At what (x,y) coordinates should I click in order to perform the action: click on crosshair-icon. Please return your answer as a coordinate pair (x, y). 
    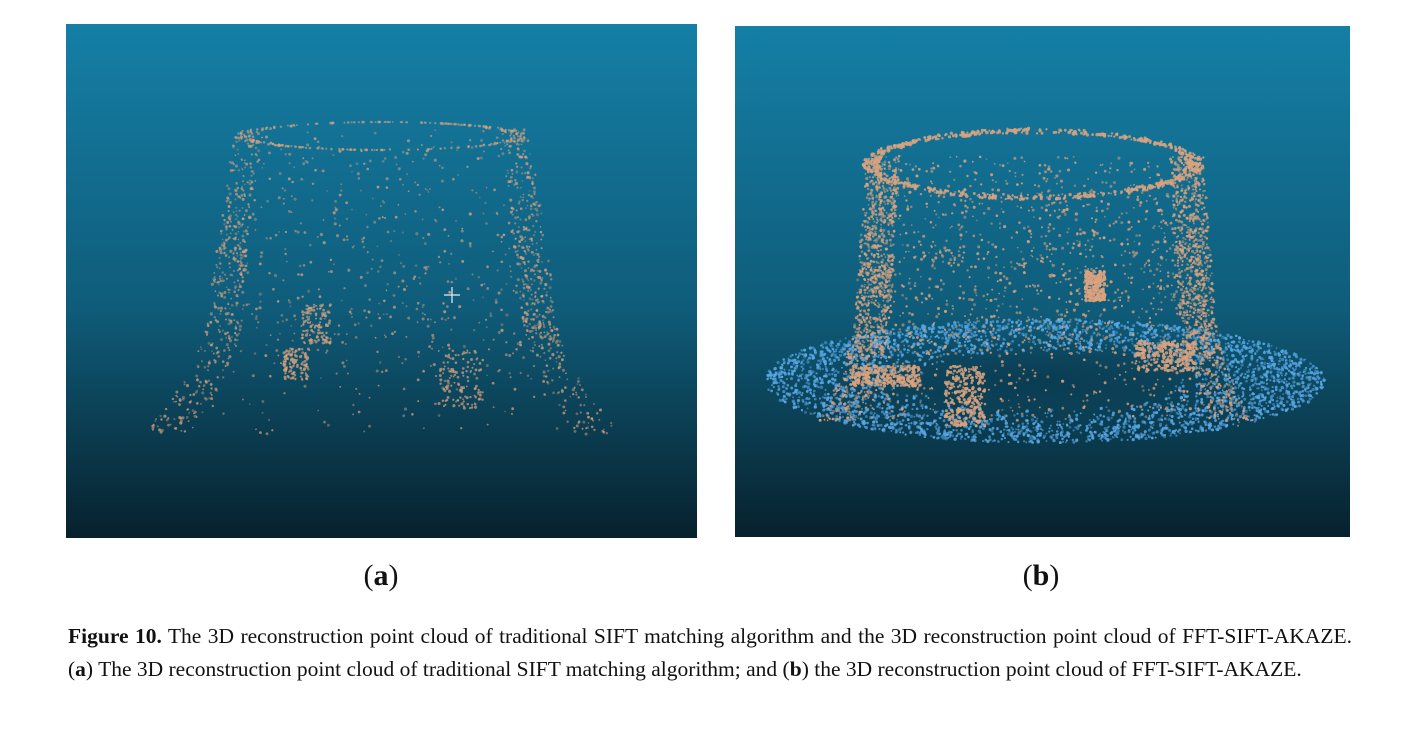
    Looking at the image, I should click on (452, 295).